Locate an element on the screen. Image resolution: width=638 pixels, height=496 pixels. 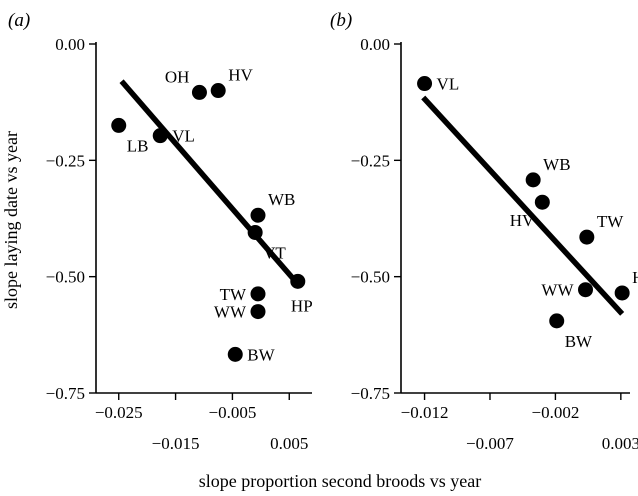
point-label-lb: LB is located at coordinates (138, 145).